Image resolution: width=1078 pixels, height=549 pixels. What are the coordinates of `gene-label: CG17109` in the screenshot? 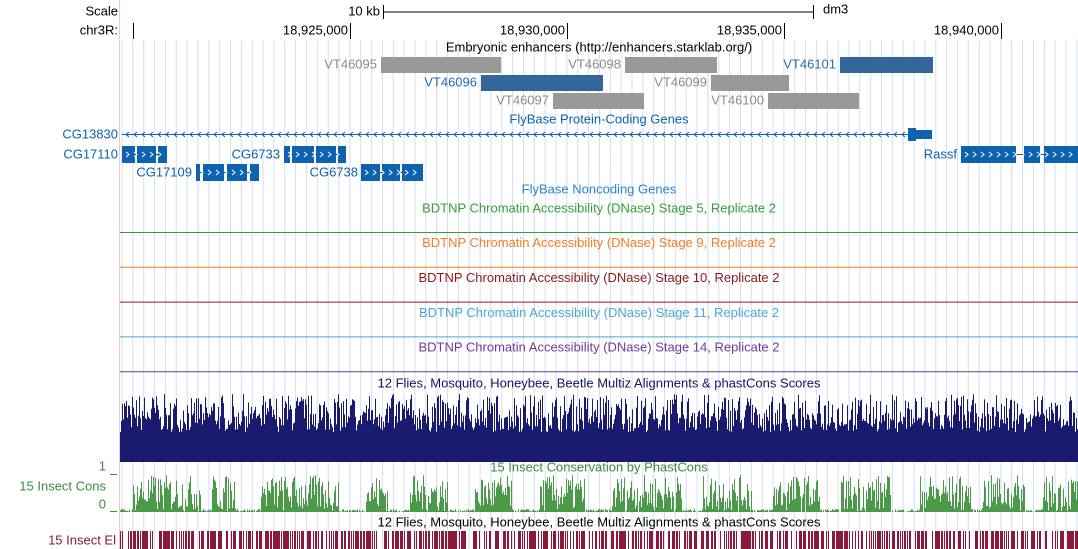 It's located at (164, 171).